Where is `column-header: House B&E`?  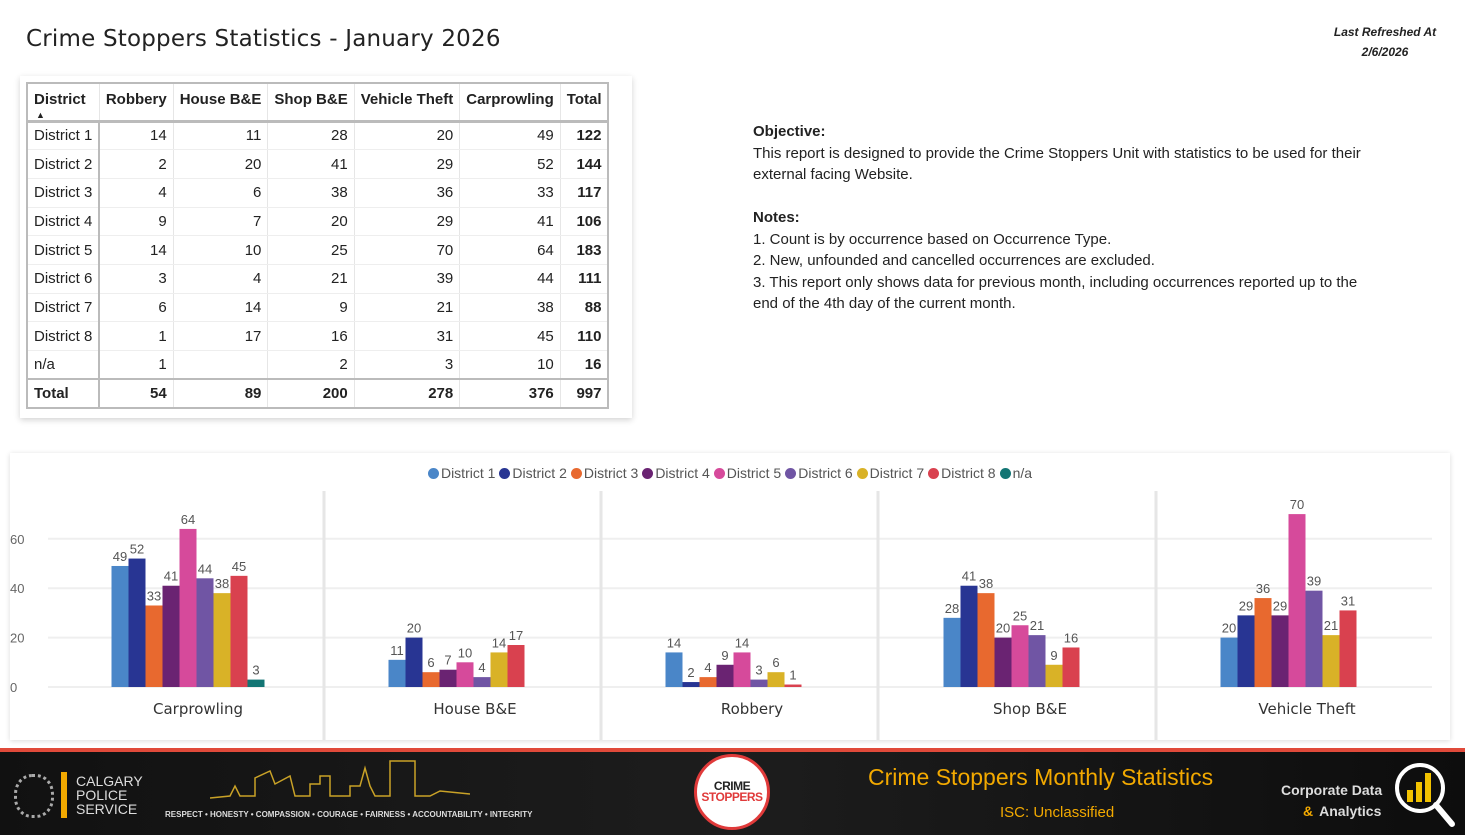 column-header: House B&E is located at coordinates (220, 103).